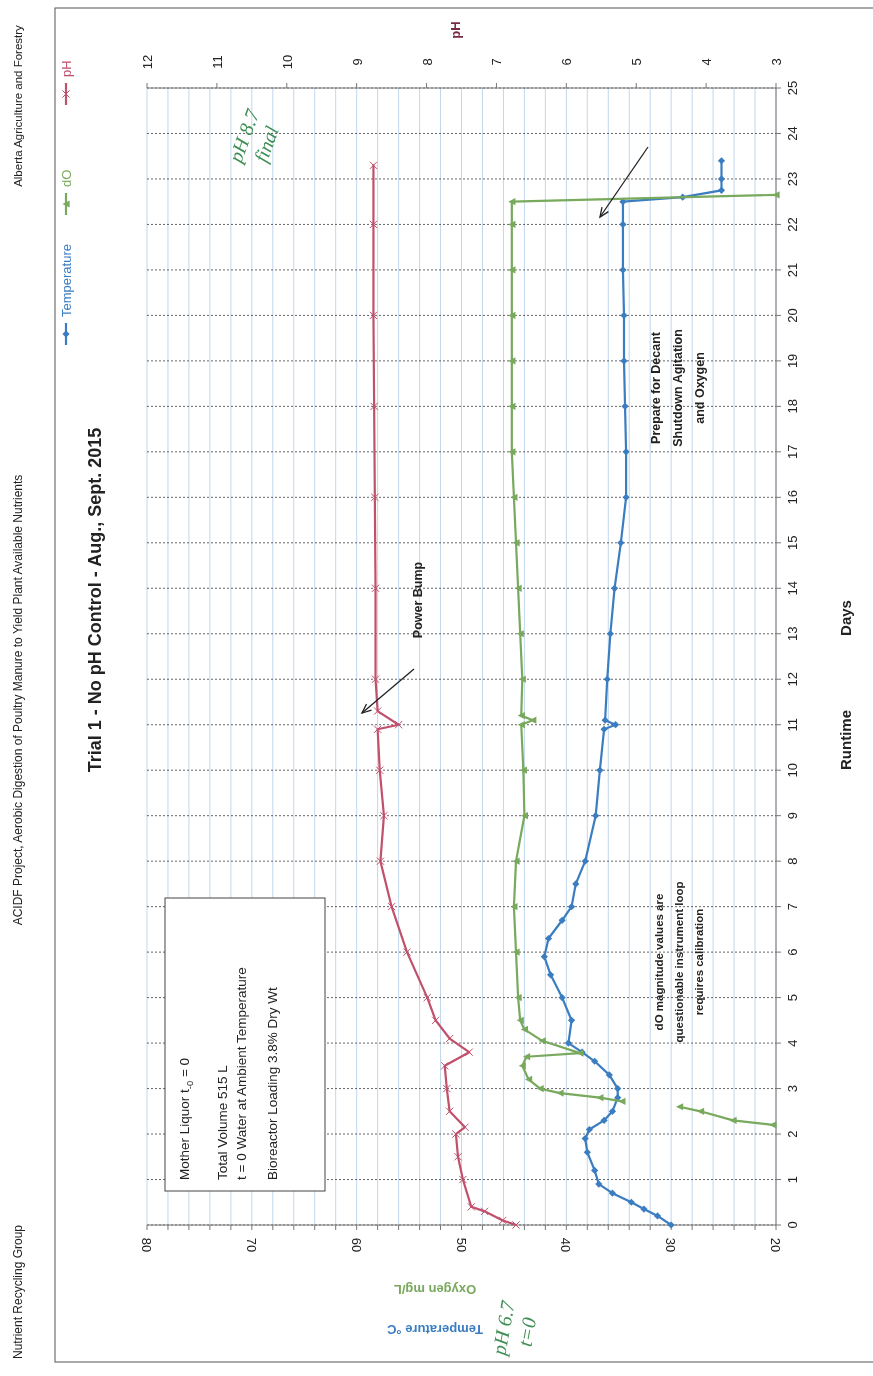 This screenshot has width=873, height=1376. What do you see at coordinates (792, 543) in the screenshot?
I see `y-tick-label: 15` at bounding box center [792, 543].